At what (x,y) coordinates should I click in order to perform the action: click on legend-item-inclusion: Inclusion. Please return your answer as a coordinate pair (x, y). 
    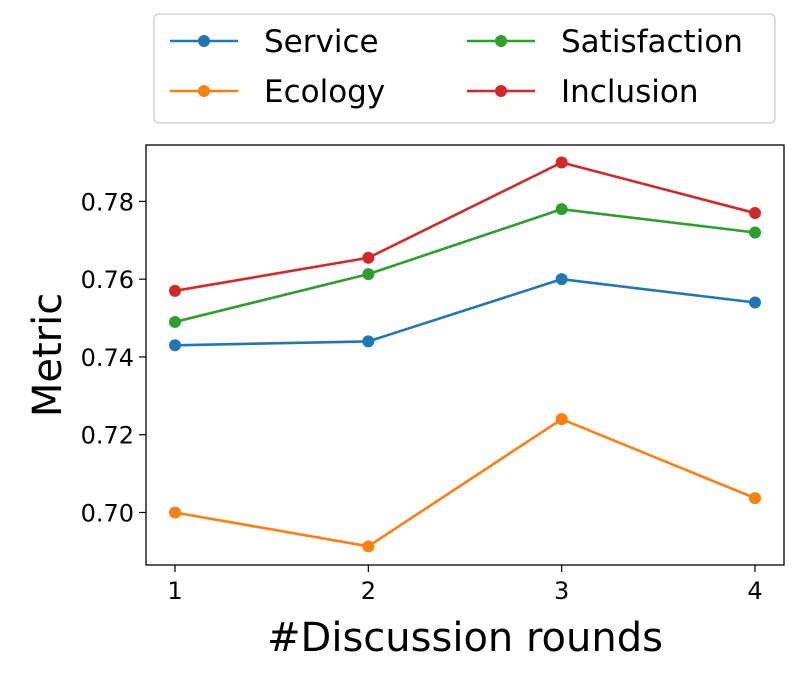
    Looking at the image, I should click on (582, 92).